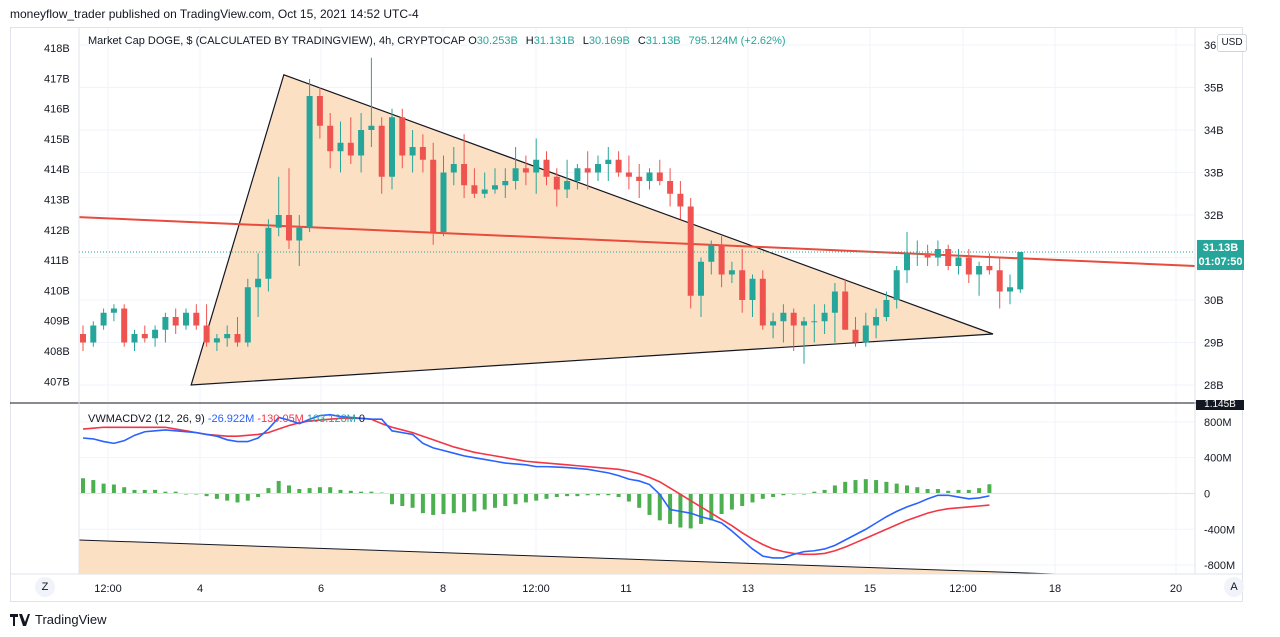  Describe the element at coordinates (1220, 248) in the screenshot. I see `last-price-value: 31.13B` at that location.